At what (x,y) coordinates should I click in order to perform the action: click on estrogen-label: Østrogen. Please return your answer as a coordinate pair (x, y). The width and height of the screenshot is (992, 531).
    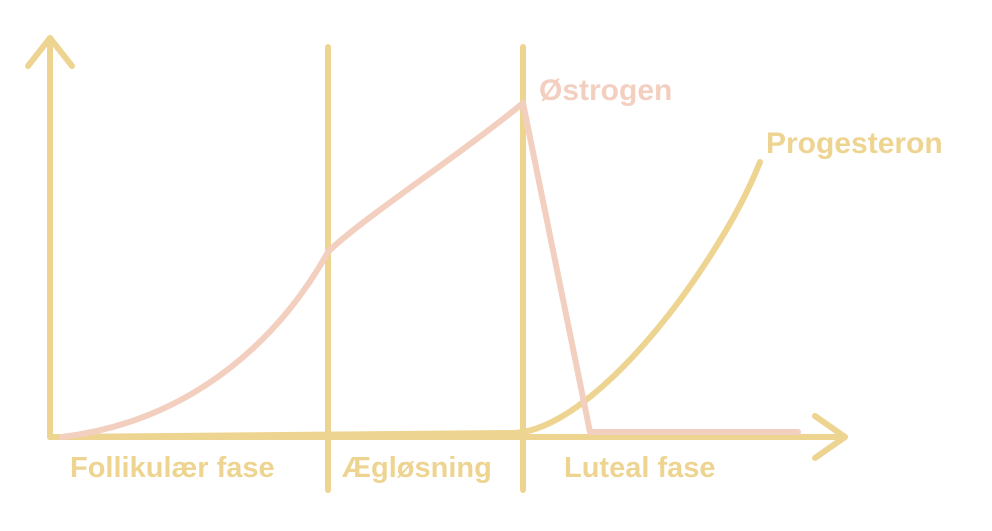
    Looking at the image, I should click on (606, 90).